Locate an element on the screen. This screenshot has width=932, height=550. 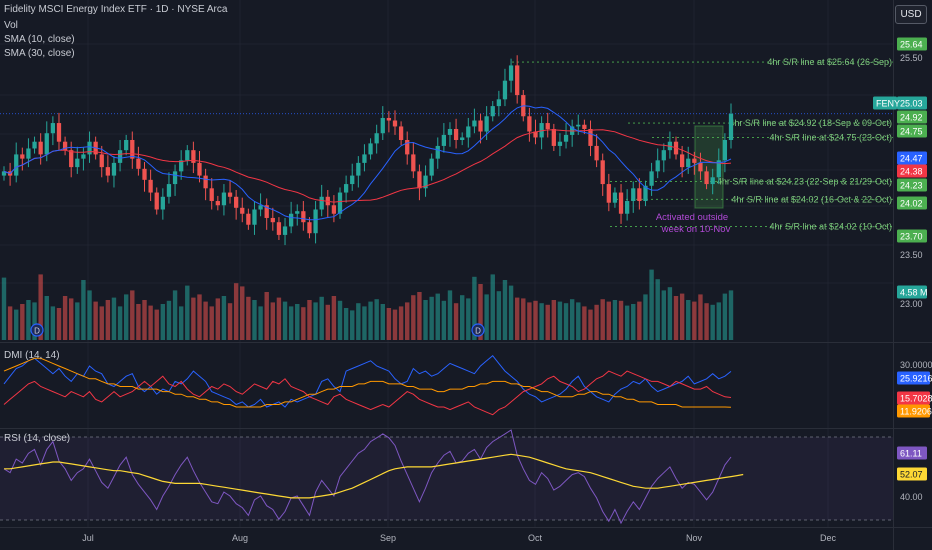
plus-di-tag-bg is located at coordinates (913, 378).